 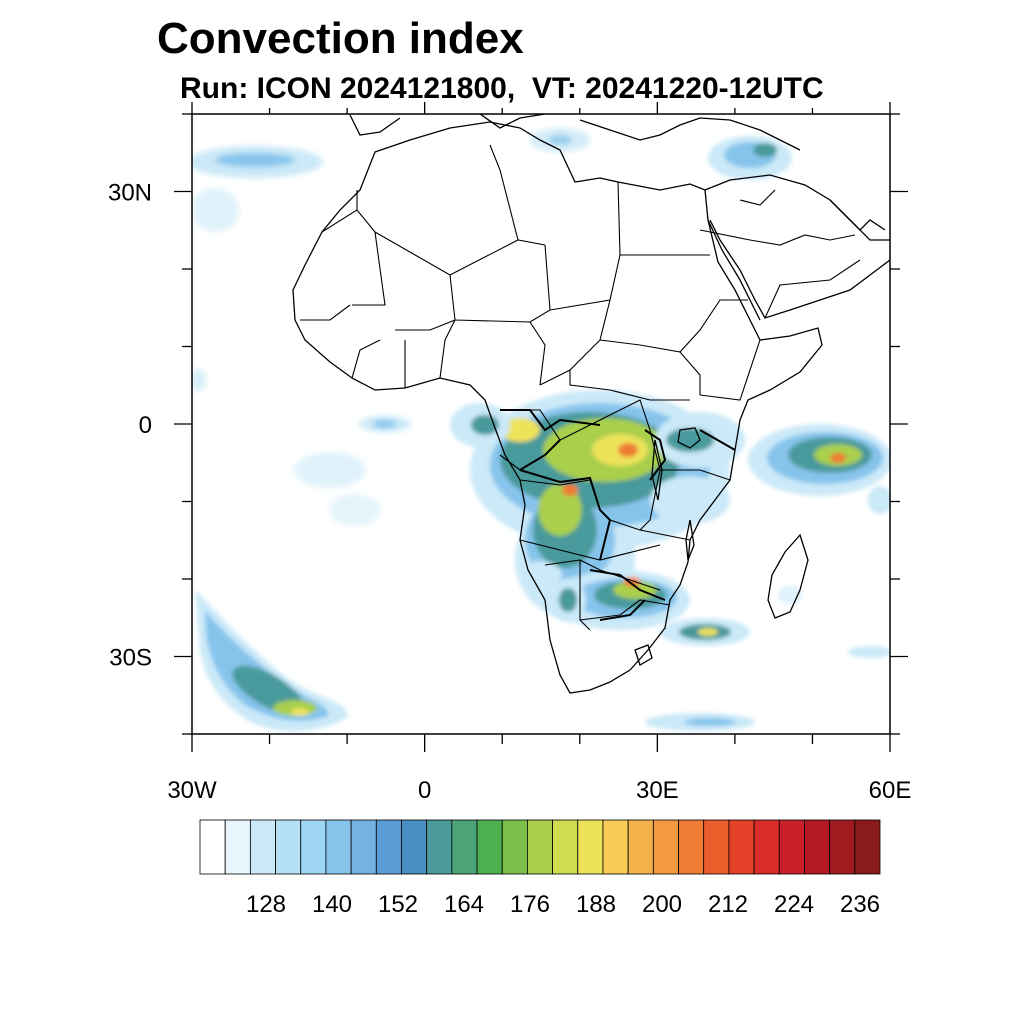 I want to click on lat-label: 30S, so click(x=130, y=658).